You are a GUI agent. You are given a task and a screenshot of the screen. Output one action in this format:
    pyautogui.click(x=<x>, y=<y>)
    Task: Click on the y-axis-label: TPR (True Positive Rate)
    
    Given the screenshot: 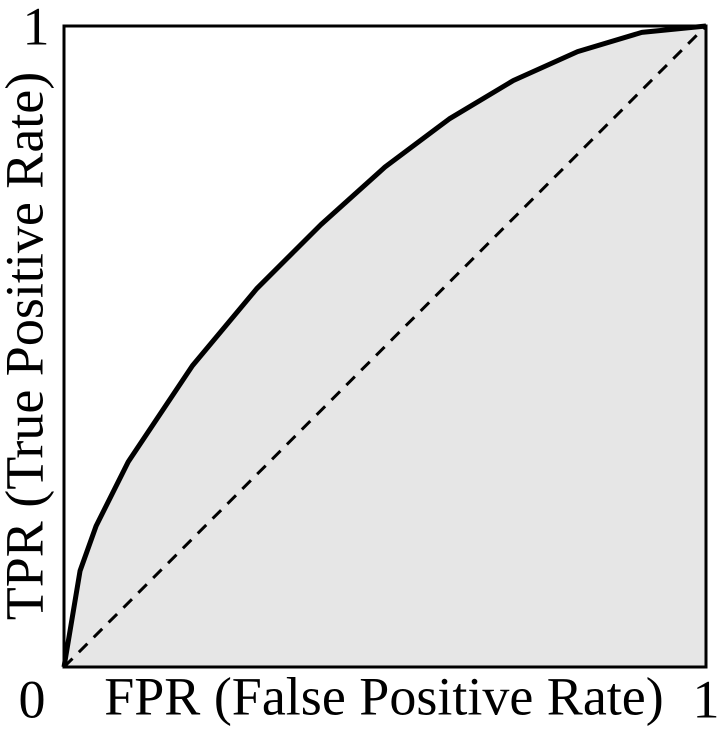 What is the action you would take?
    pyautogui.click(x=27, y=346)
    